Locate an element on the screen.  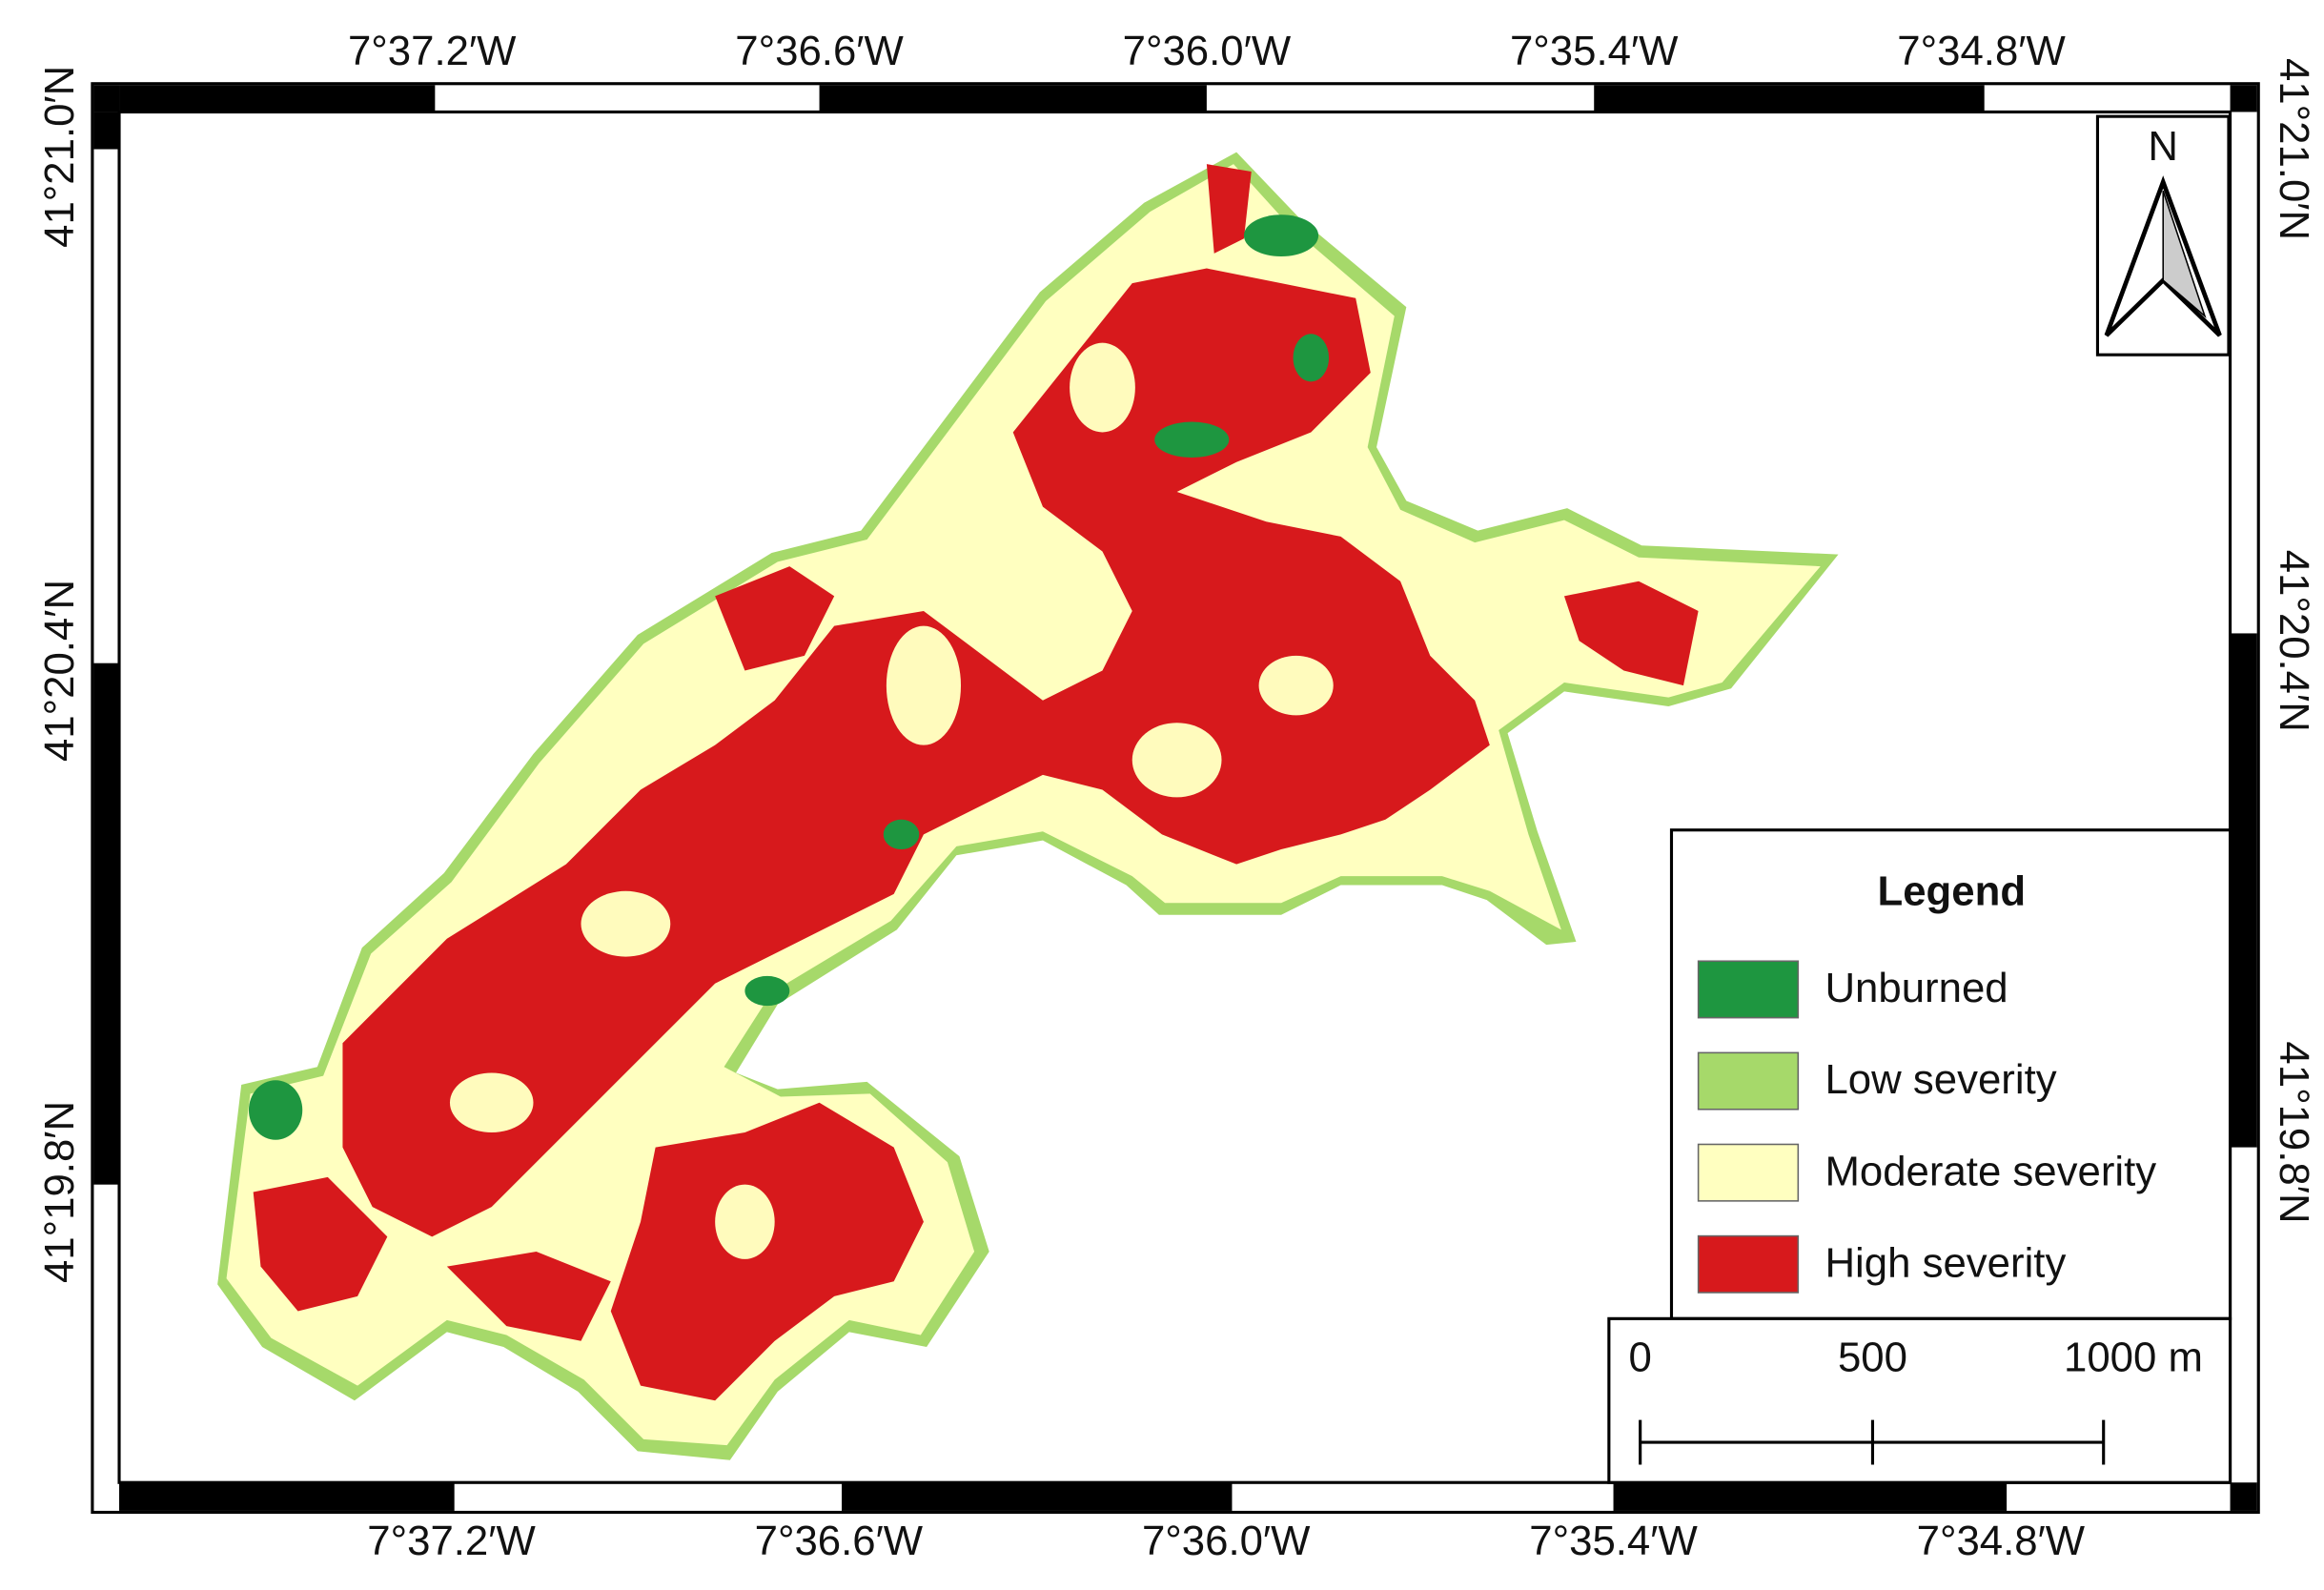
legend-label: Moderate severity is located at coordinates (1990, 1171).